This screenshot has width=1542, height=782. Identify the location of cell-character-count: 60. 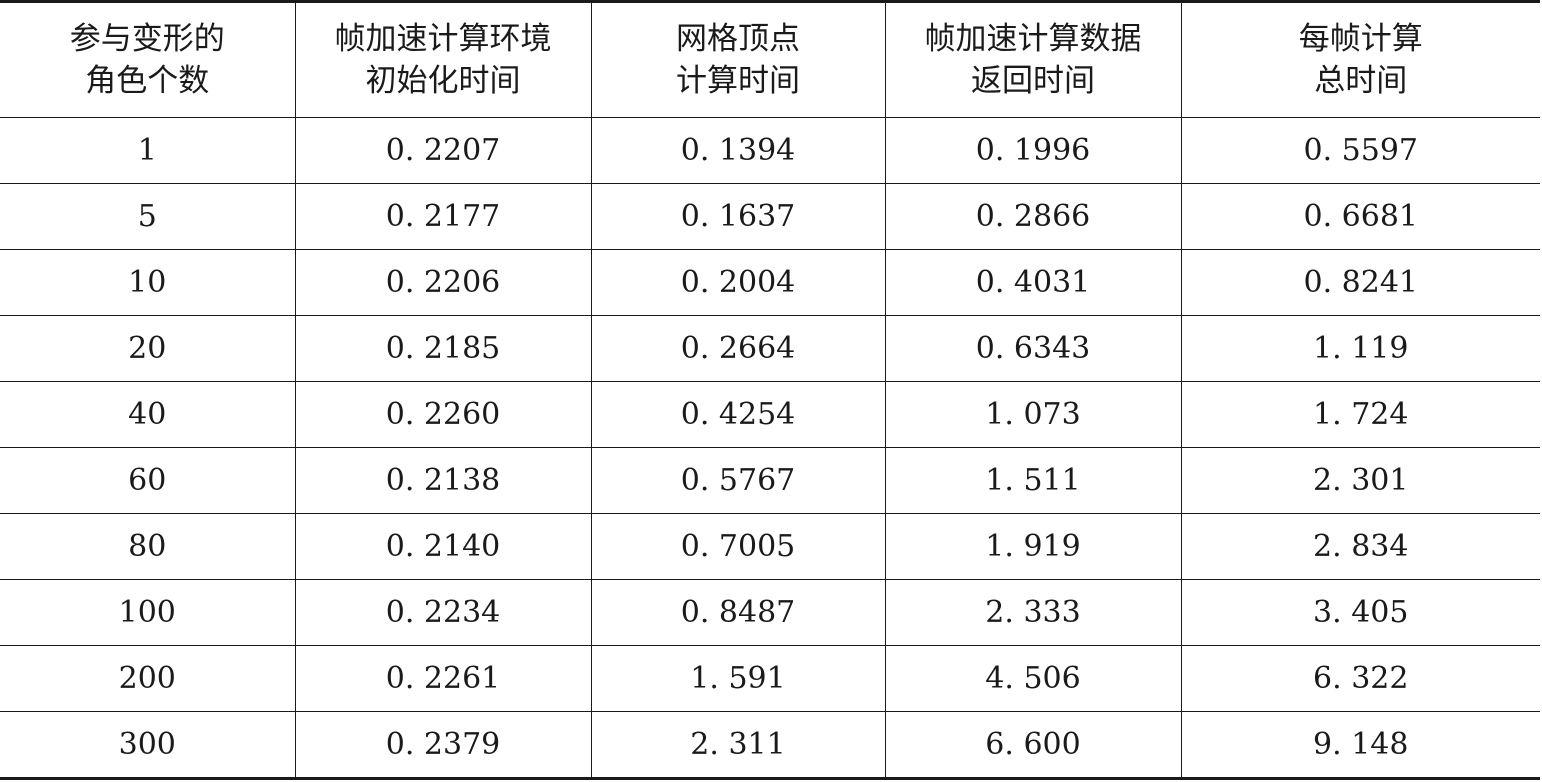
(147, 480).